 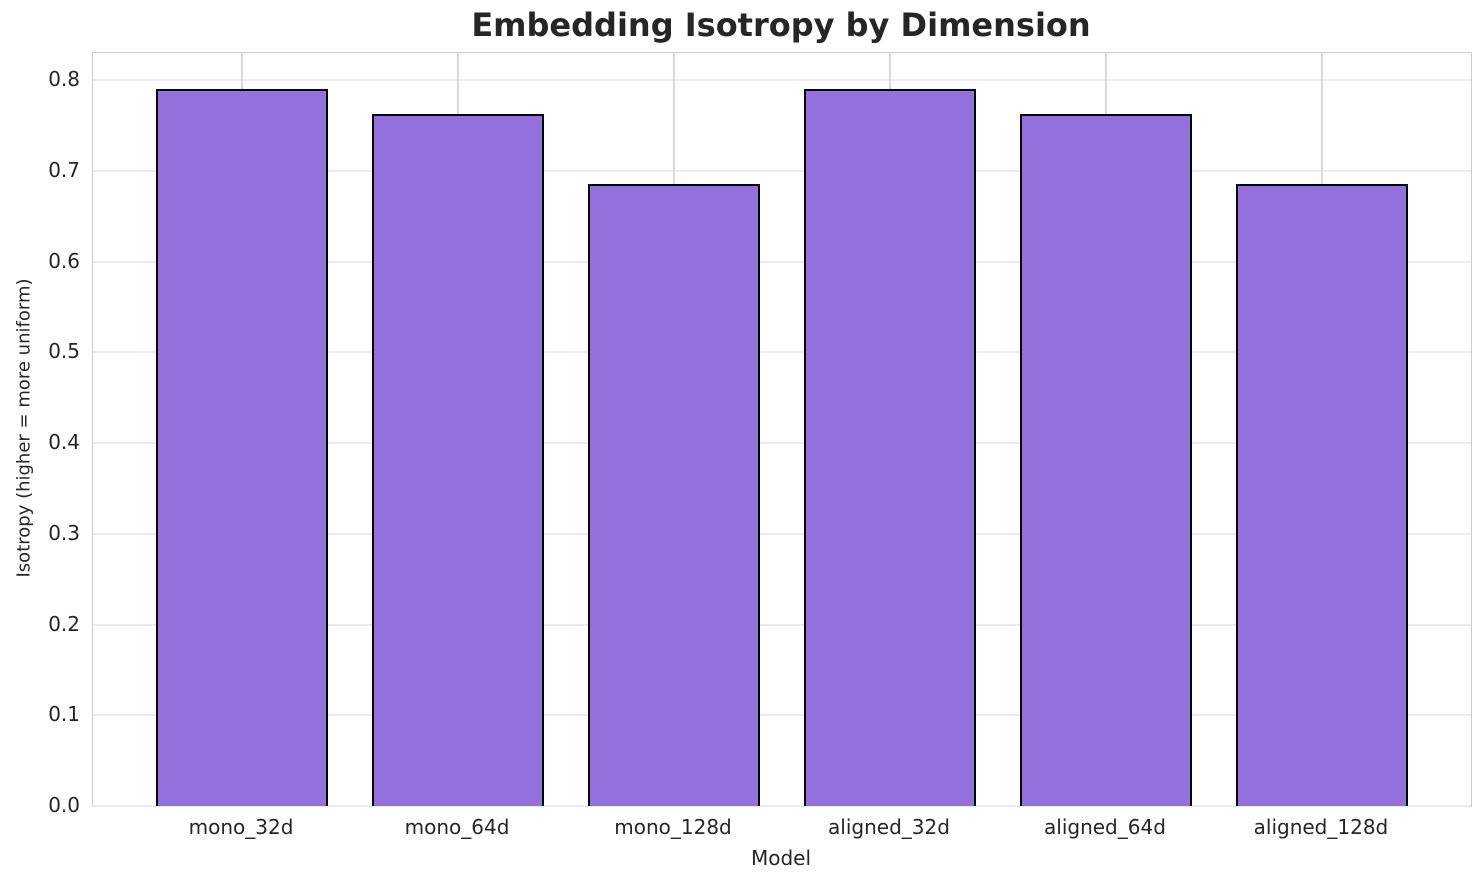 I want to click on bar-aligned_64d, so click(x=1106, y=459).